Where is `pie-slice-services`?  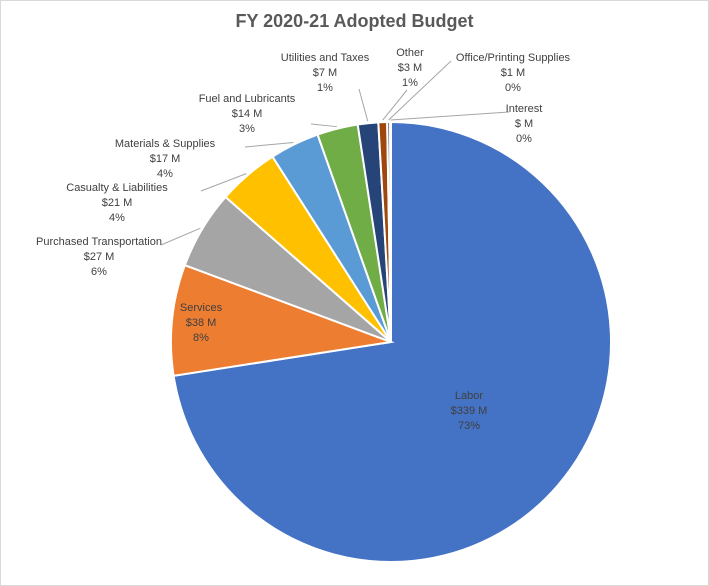
pie-slice-services is located at coordinates (282, 320).